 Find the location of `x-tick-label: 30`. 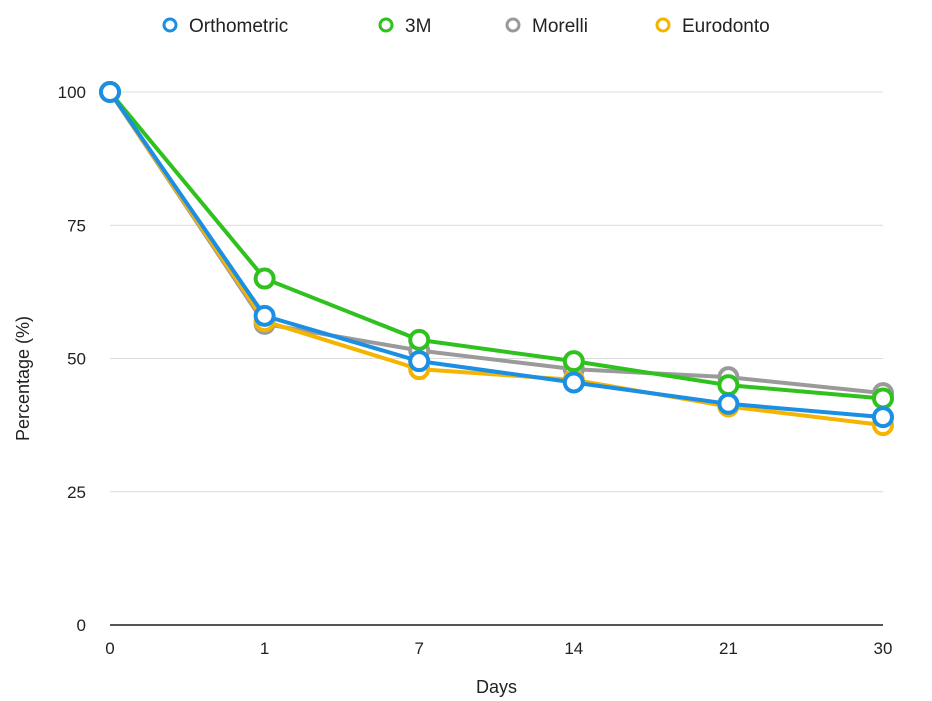

x-tick-label: 30 is located at coordinates (883, 648).